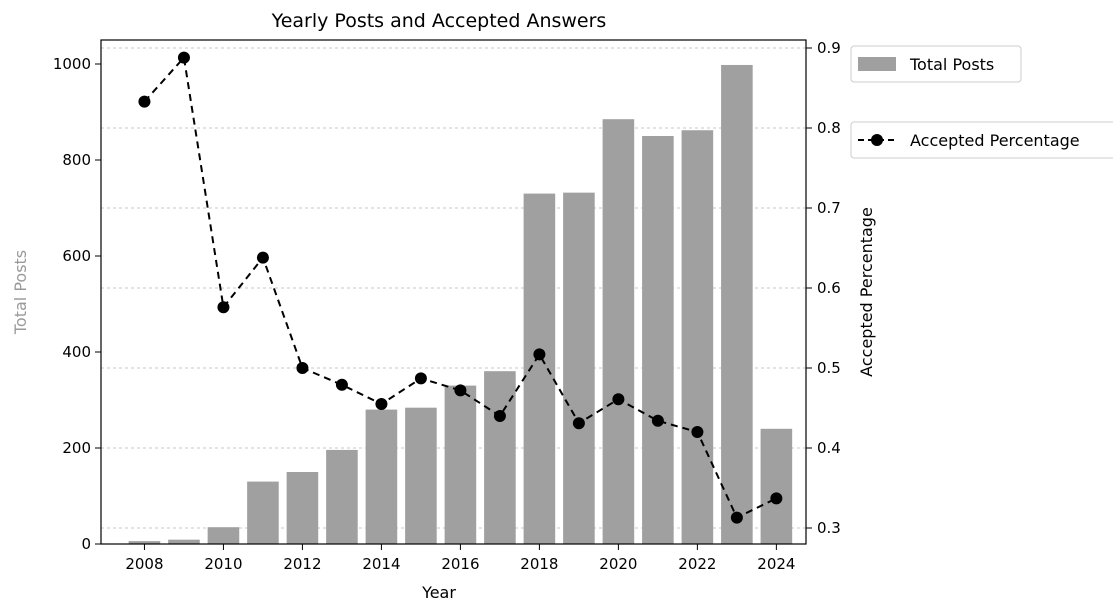 This screenshot has width=1113, height=600. I want to click on point-2018, so click(539, 354).